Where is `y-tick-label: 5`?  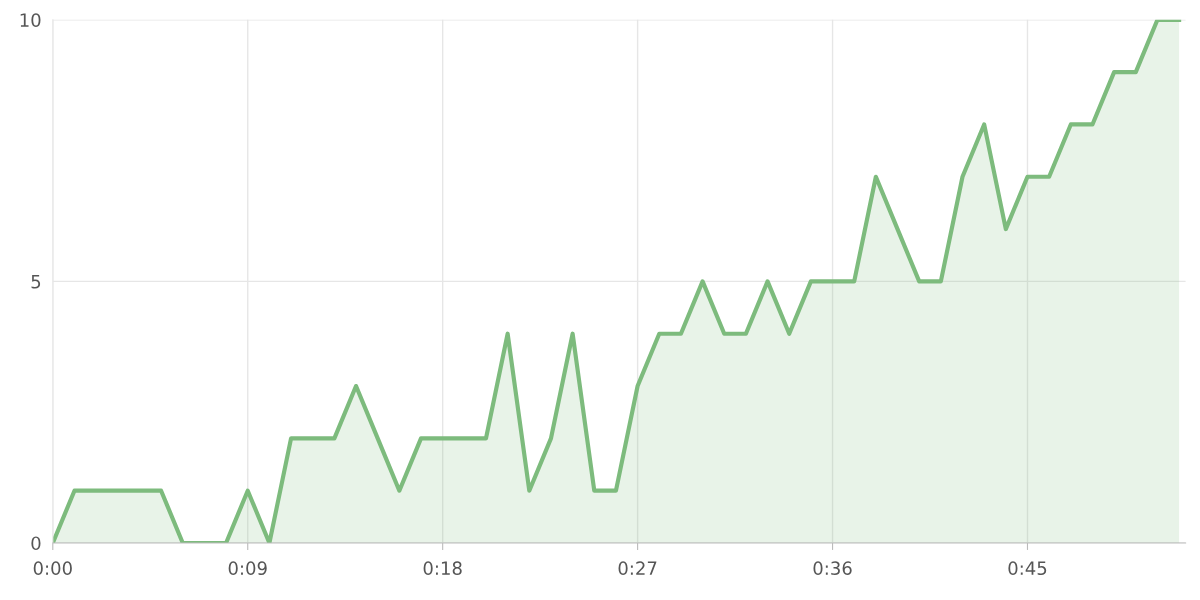
y-tick-label: 5 is located at coordinates (36, 282).